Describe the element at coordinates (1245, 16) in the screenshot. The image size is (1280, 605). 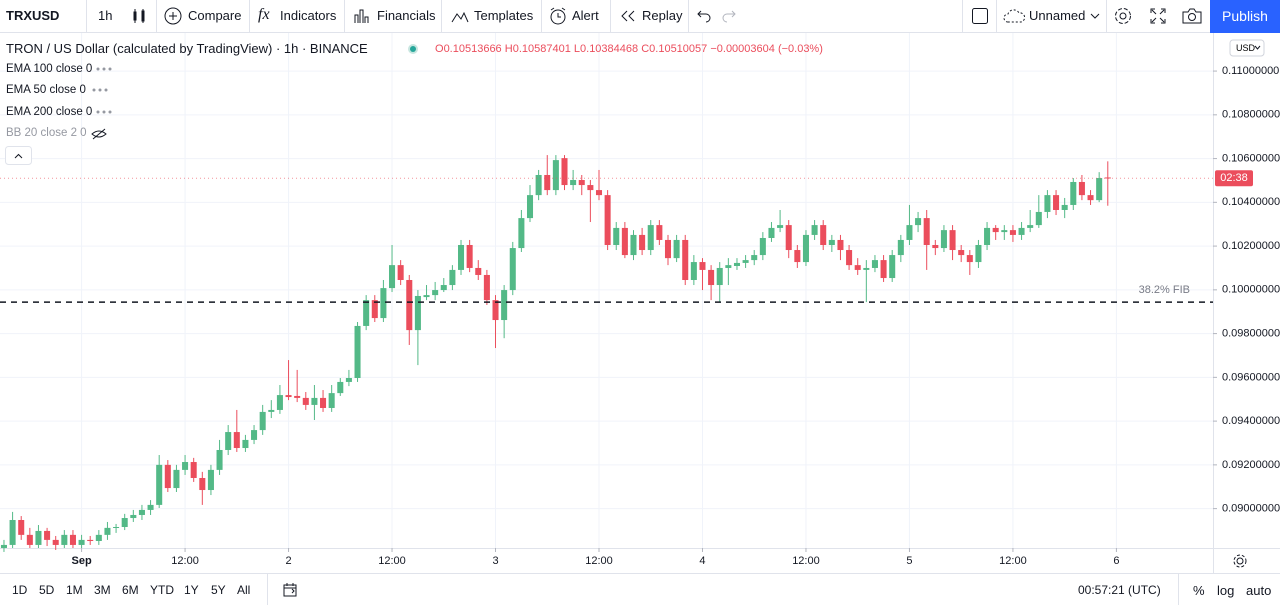
I see `publish-button: Publish` at that location.